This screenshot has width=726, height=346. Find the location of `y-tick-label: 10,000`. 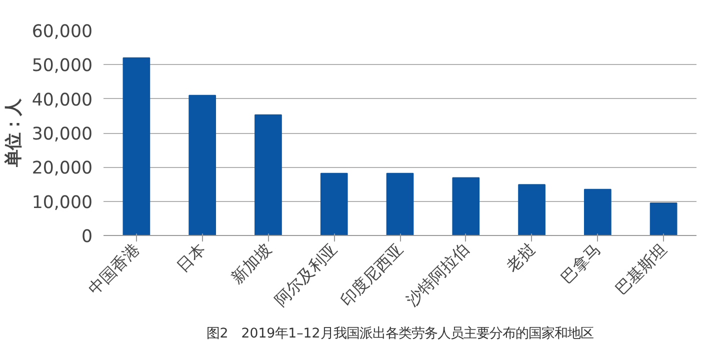

y-tick-label: 10,000 is located at coordinates (62, 202).